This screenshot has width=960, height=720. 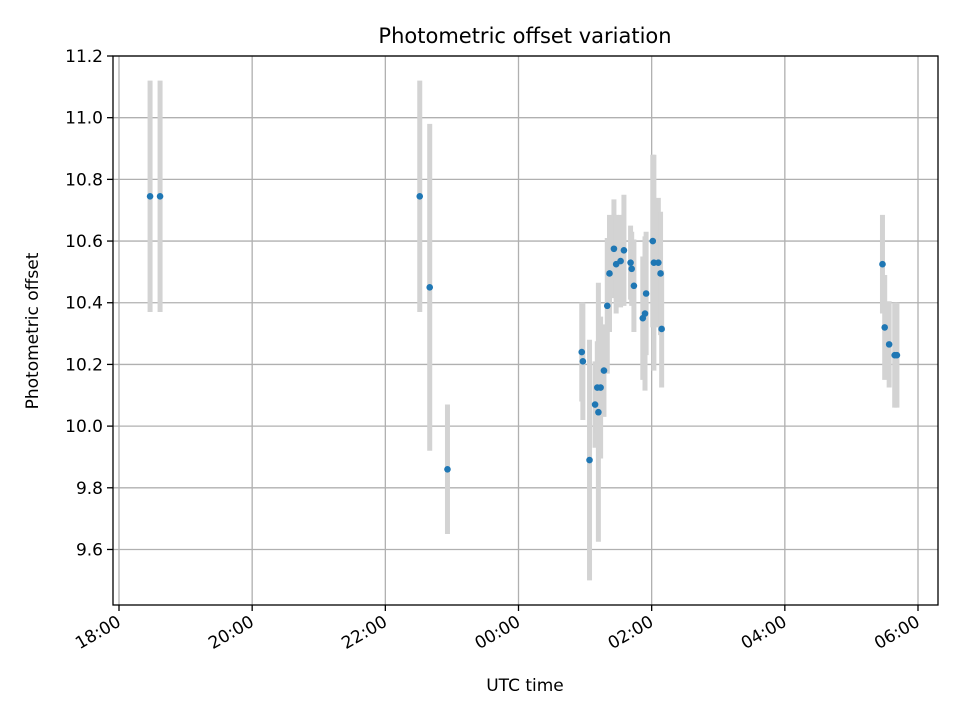 I want to click on y-axis-ticks: 9.6 9.8 10.0 10.2 10.4 10.6 10.8 11.0 11.2, so click(x=89, y=303).